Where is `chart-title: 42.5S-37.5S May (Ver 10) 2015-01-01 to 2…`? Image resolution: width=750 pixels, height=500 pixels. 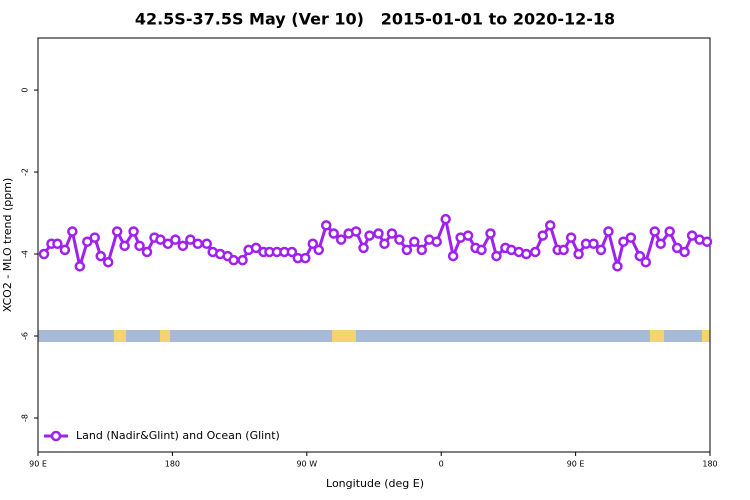
chart-title: 42.5S-37.5S May (Ver 10) 2015-01-01 to 2… is located at coordinates (375, 19).